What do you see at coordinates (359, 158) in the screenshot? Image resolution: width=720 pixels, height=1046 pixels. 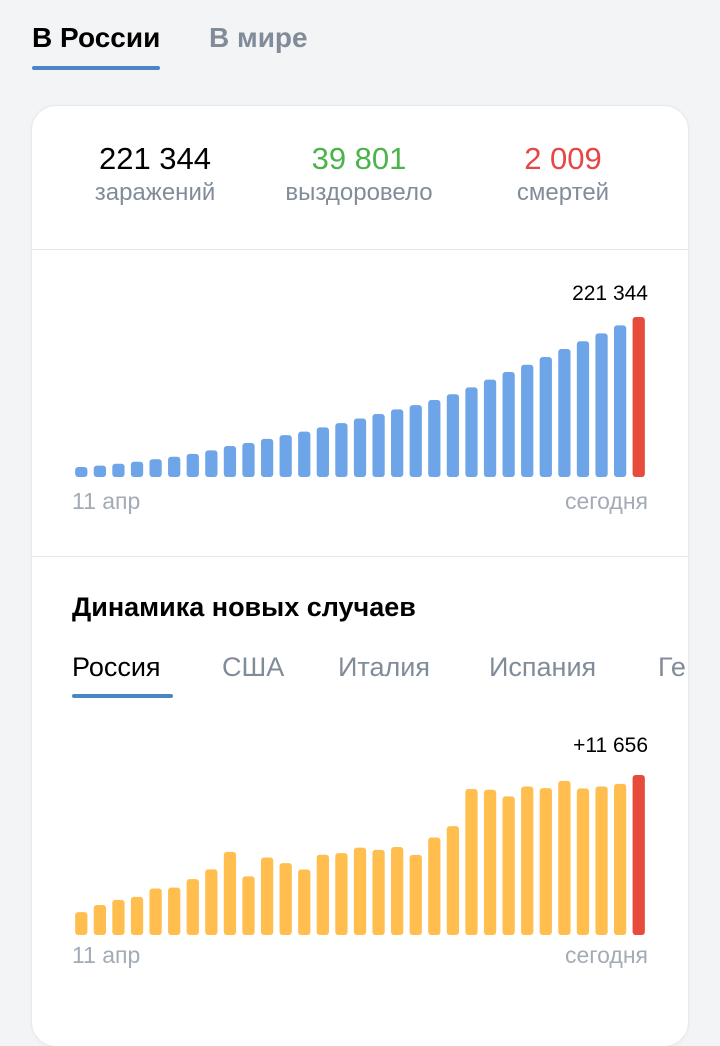 I see `recovered-count: 39 801` at bounding box center [359, 158].